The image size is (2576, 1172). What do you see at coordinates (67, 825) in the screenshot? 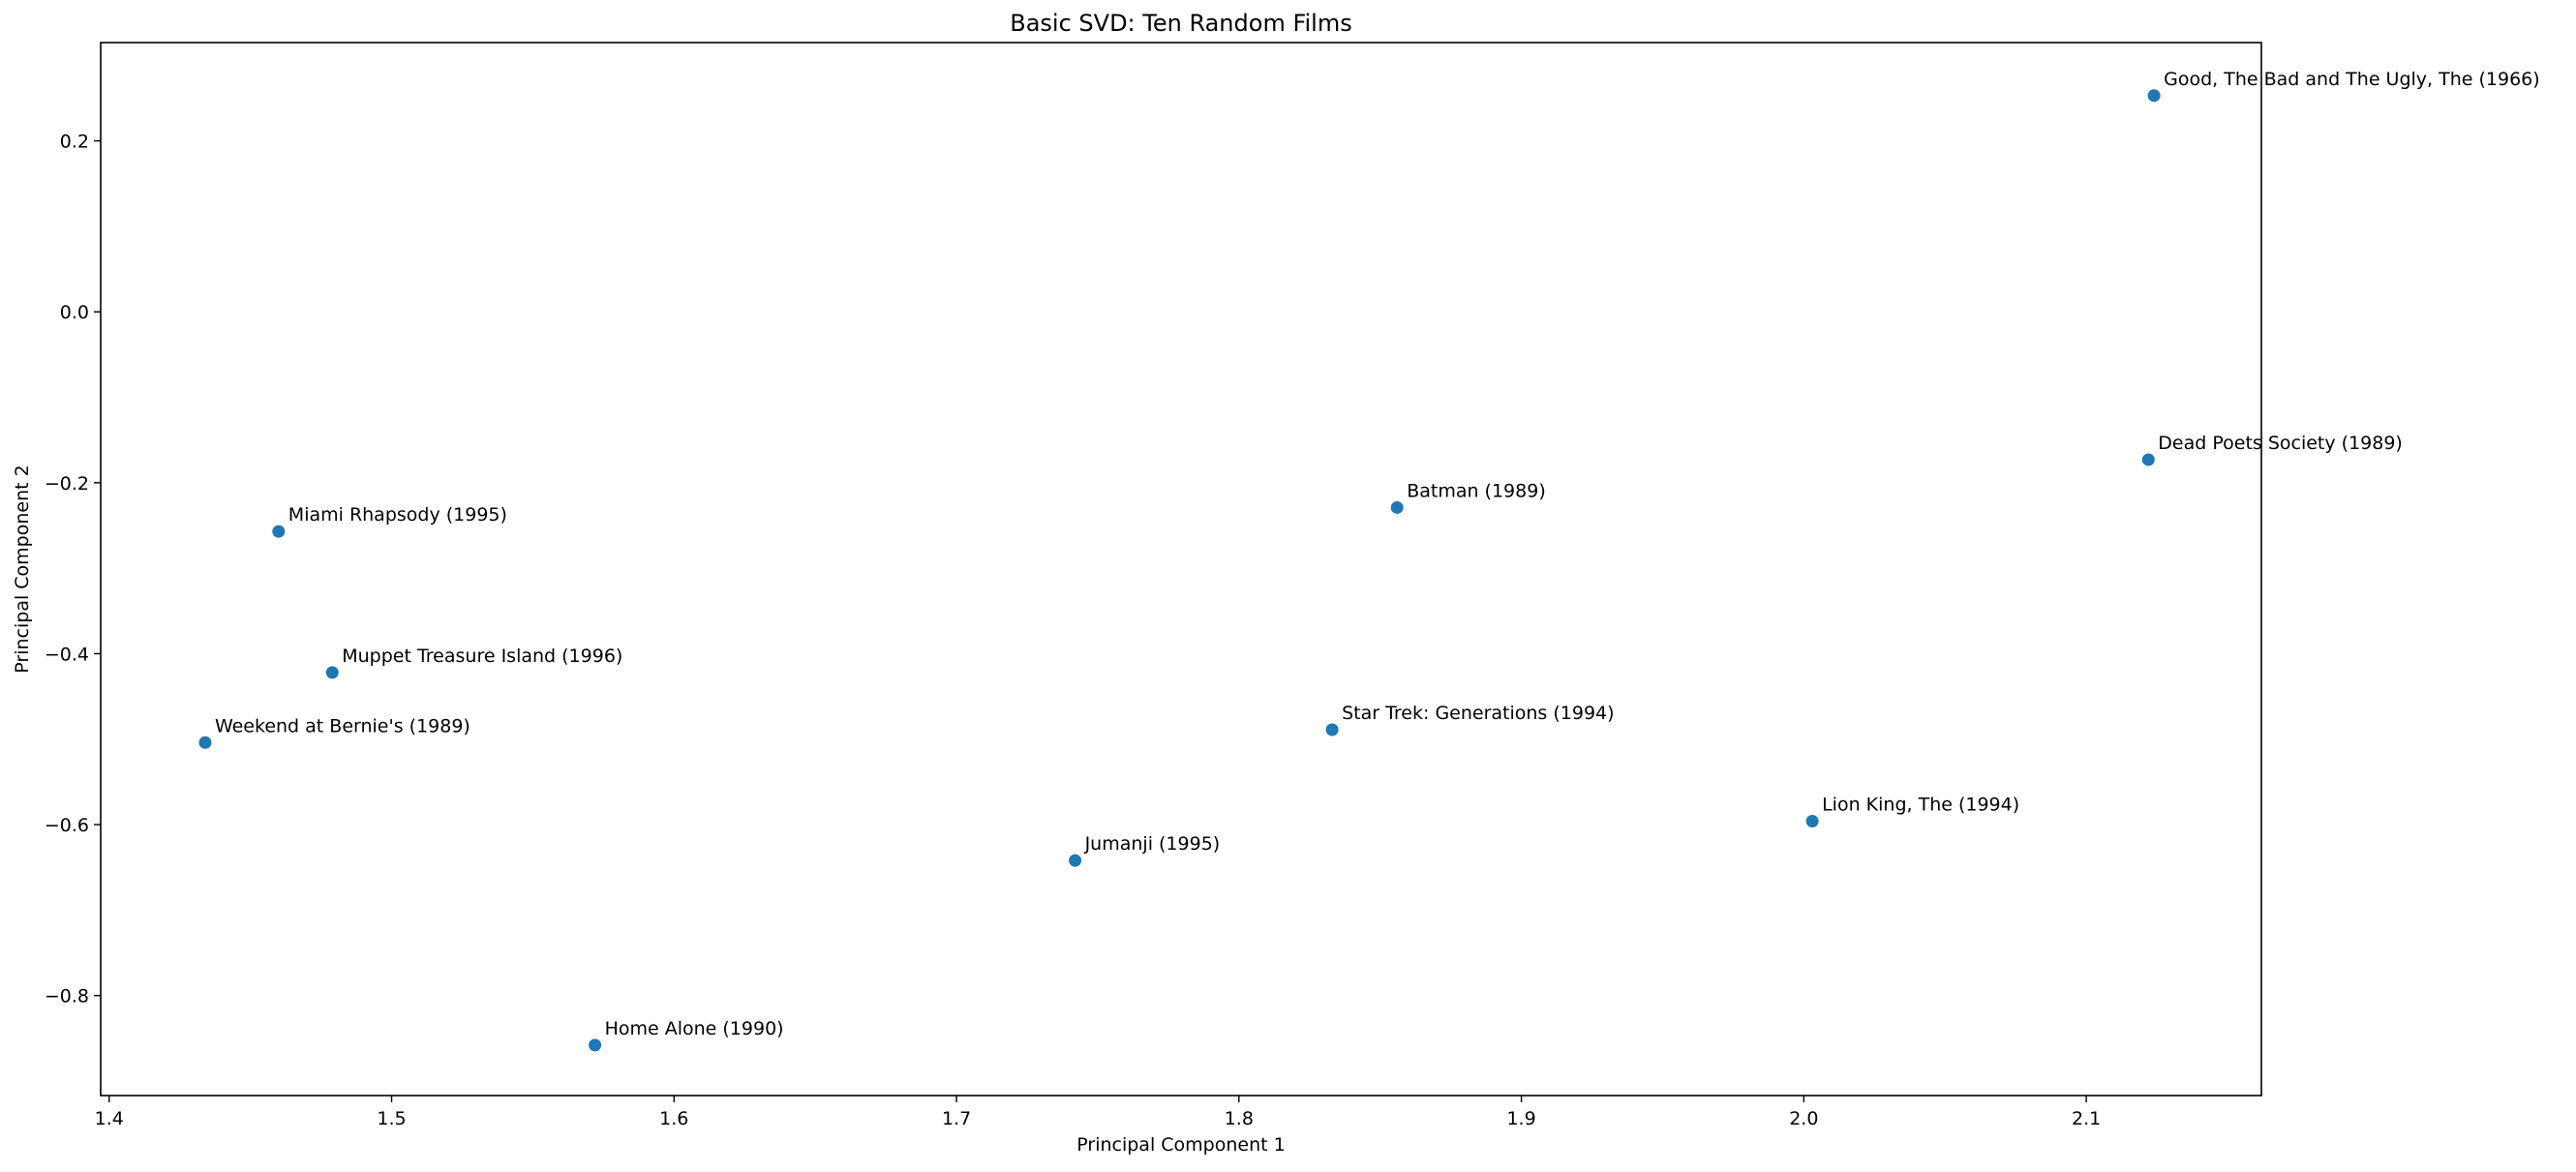
I see `y-tick-label: −0.6` at bounding box center [67, 825].